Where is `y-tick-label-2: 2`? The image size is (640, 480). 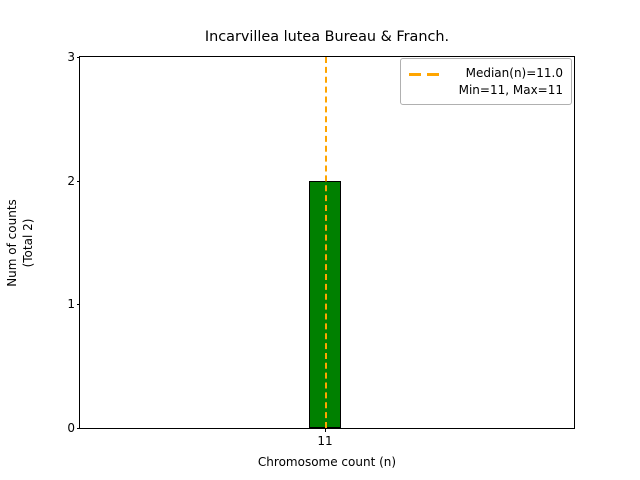 y-tick-label-2: 2 is located at coordinates (71, 180).